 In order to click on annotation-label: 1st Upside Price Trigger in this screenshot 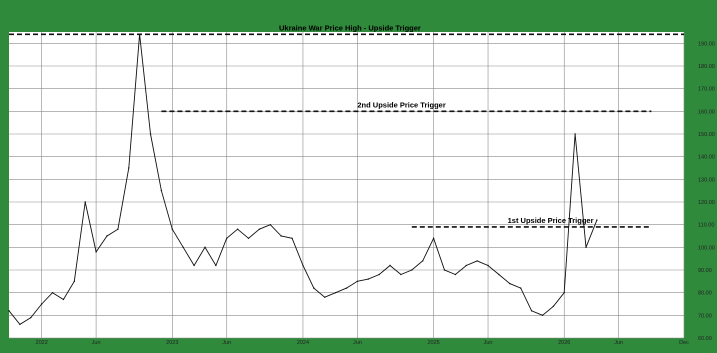, I will do `click(551, 220)`.